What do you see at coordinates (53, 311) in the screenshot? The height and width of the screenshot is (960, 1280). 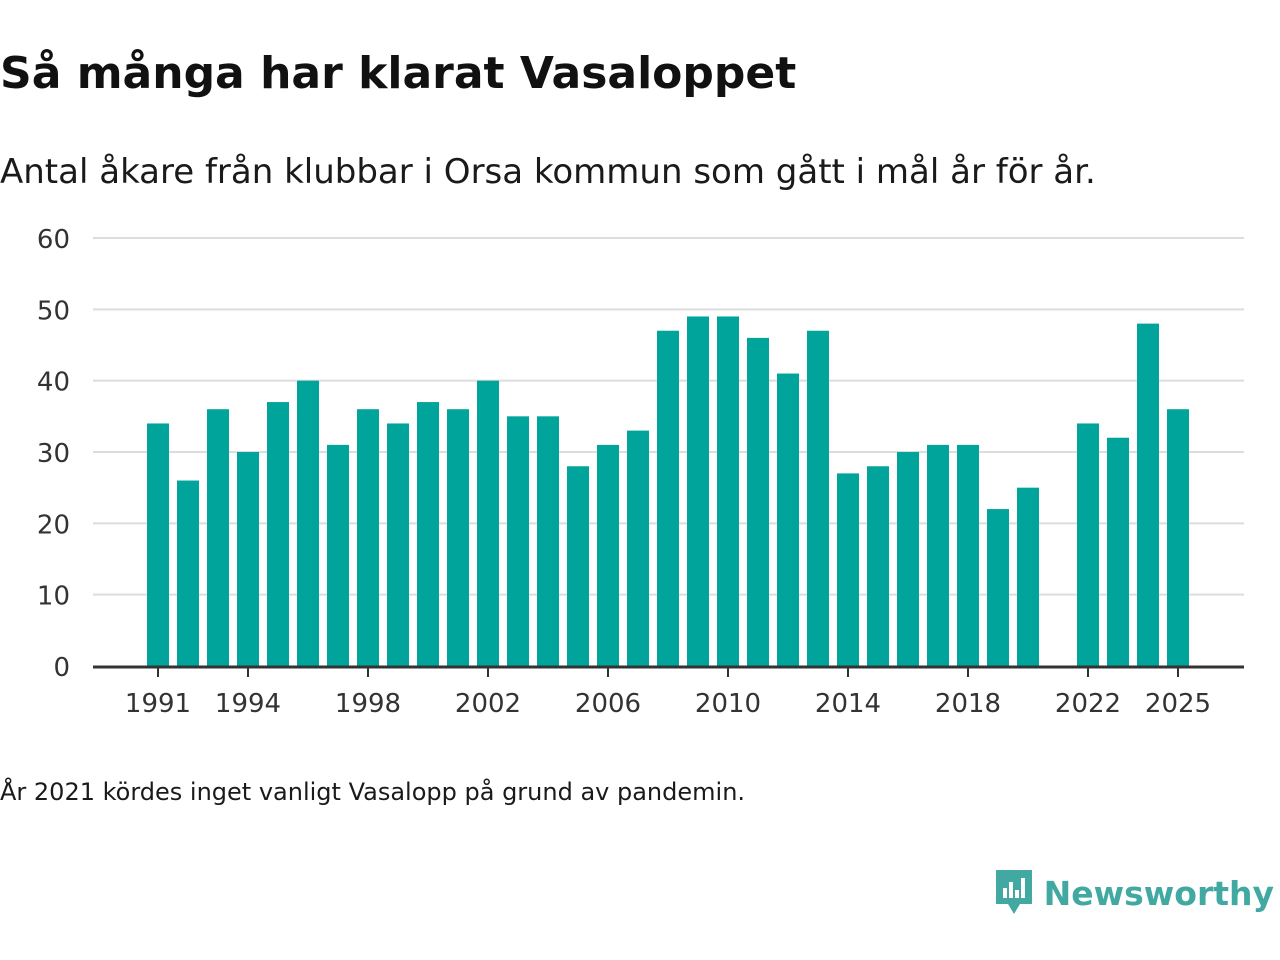 I see `y-tick-label: 50` at bounding box center [53, 311].